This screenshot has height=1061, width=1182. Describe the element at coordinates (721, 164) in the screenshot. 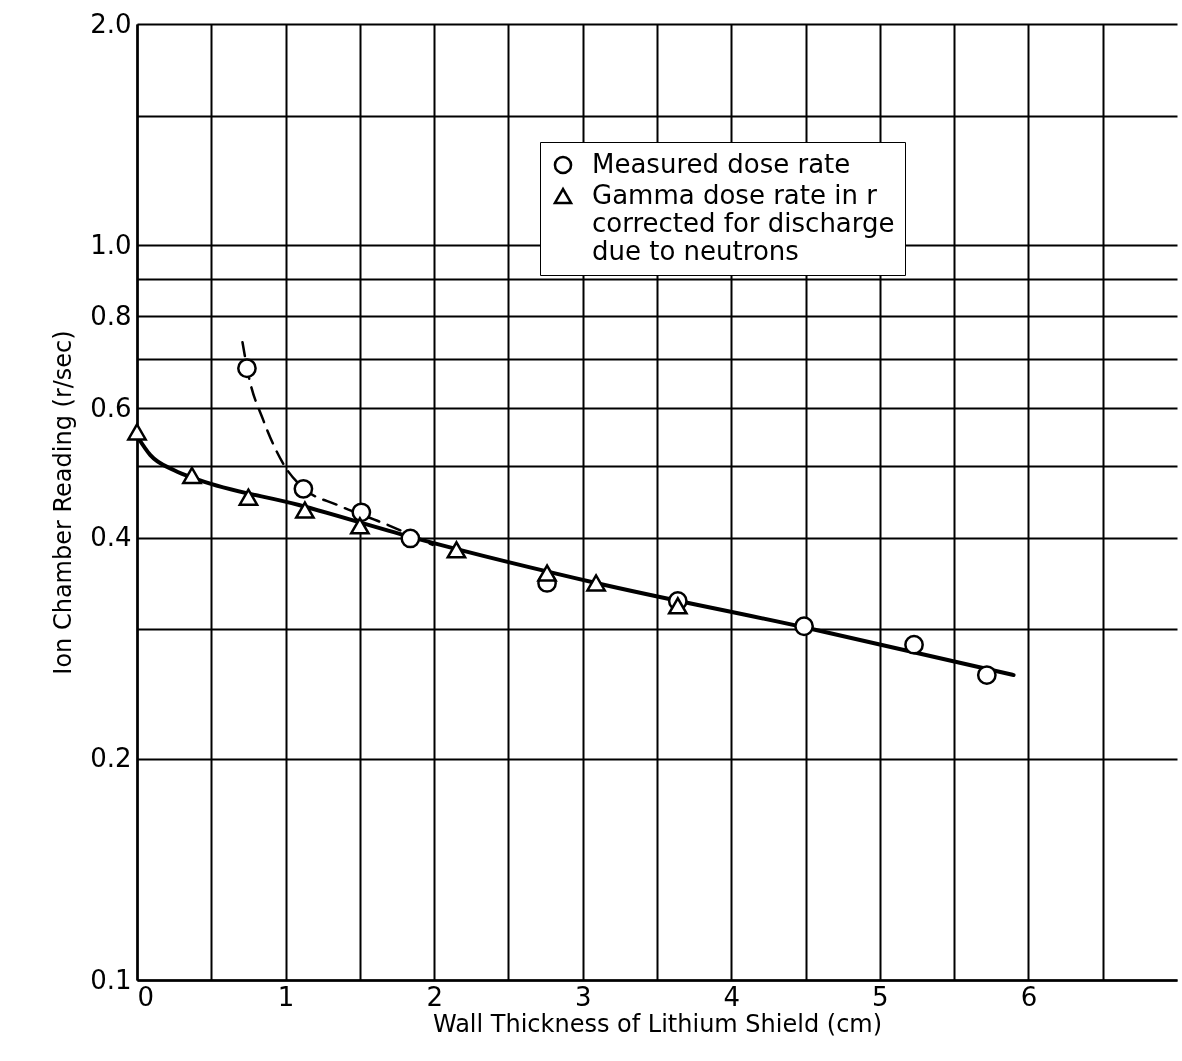

I see `legend-label: Measured dose rate` at that location.